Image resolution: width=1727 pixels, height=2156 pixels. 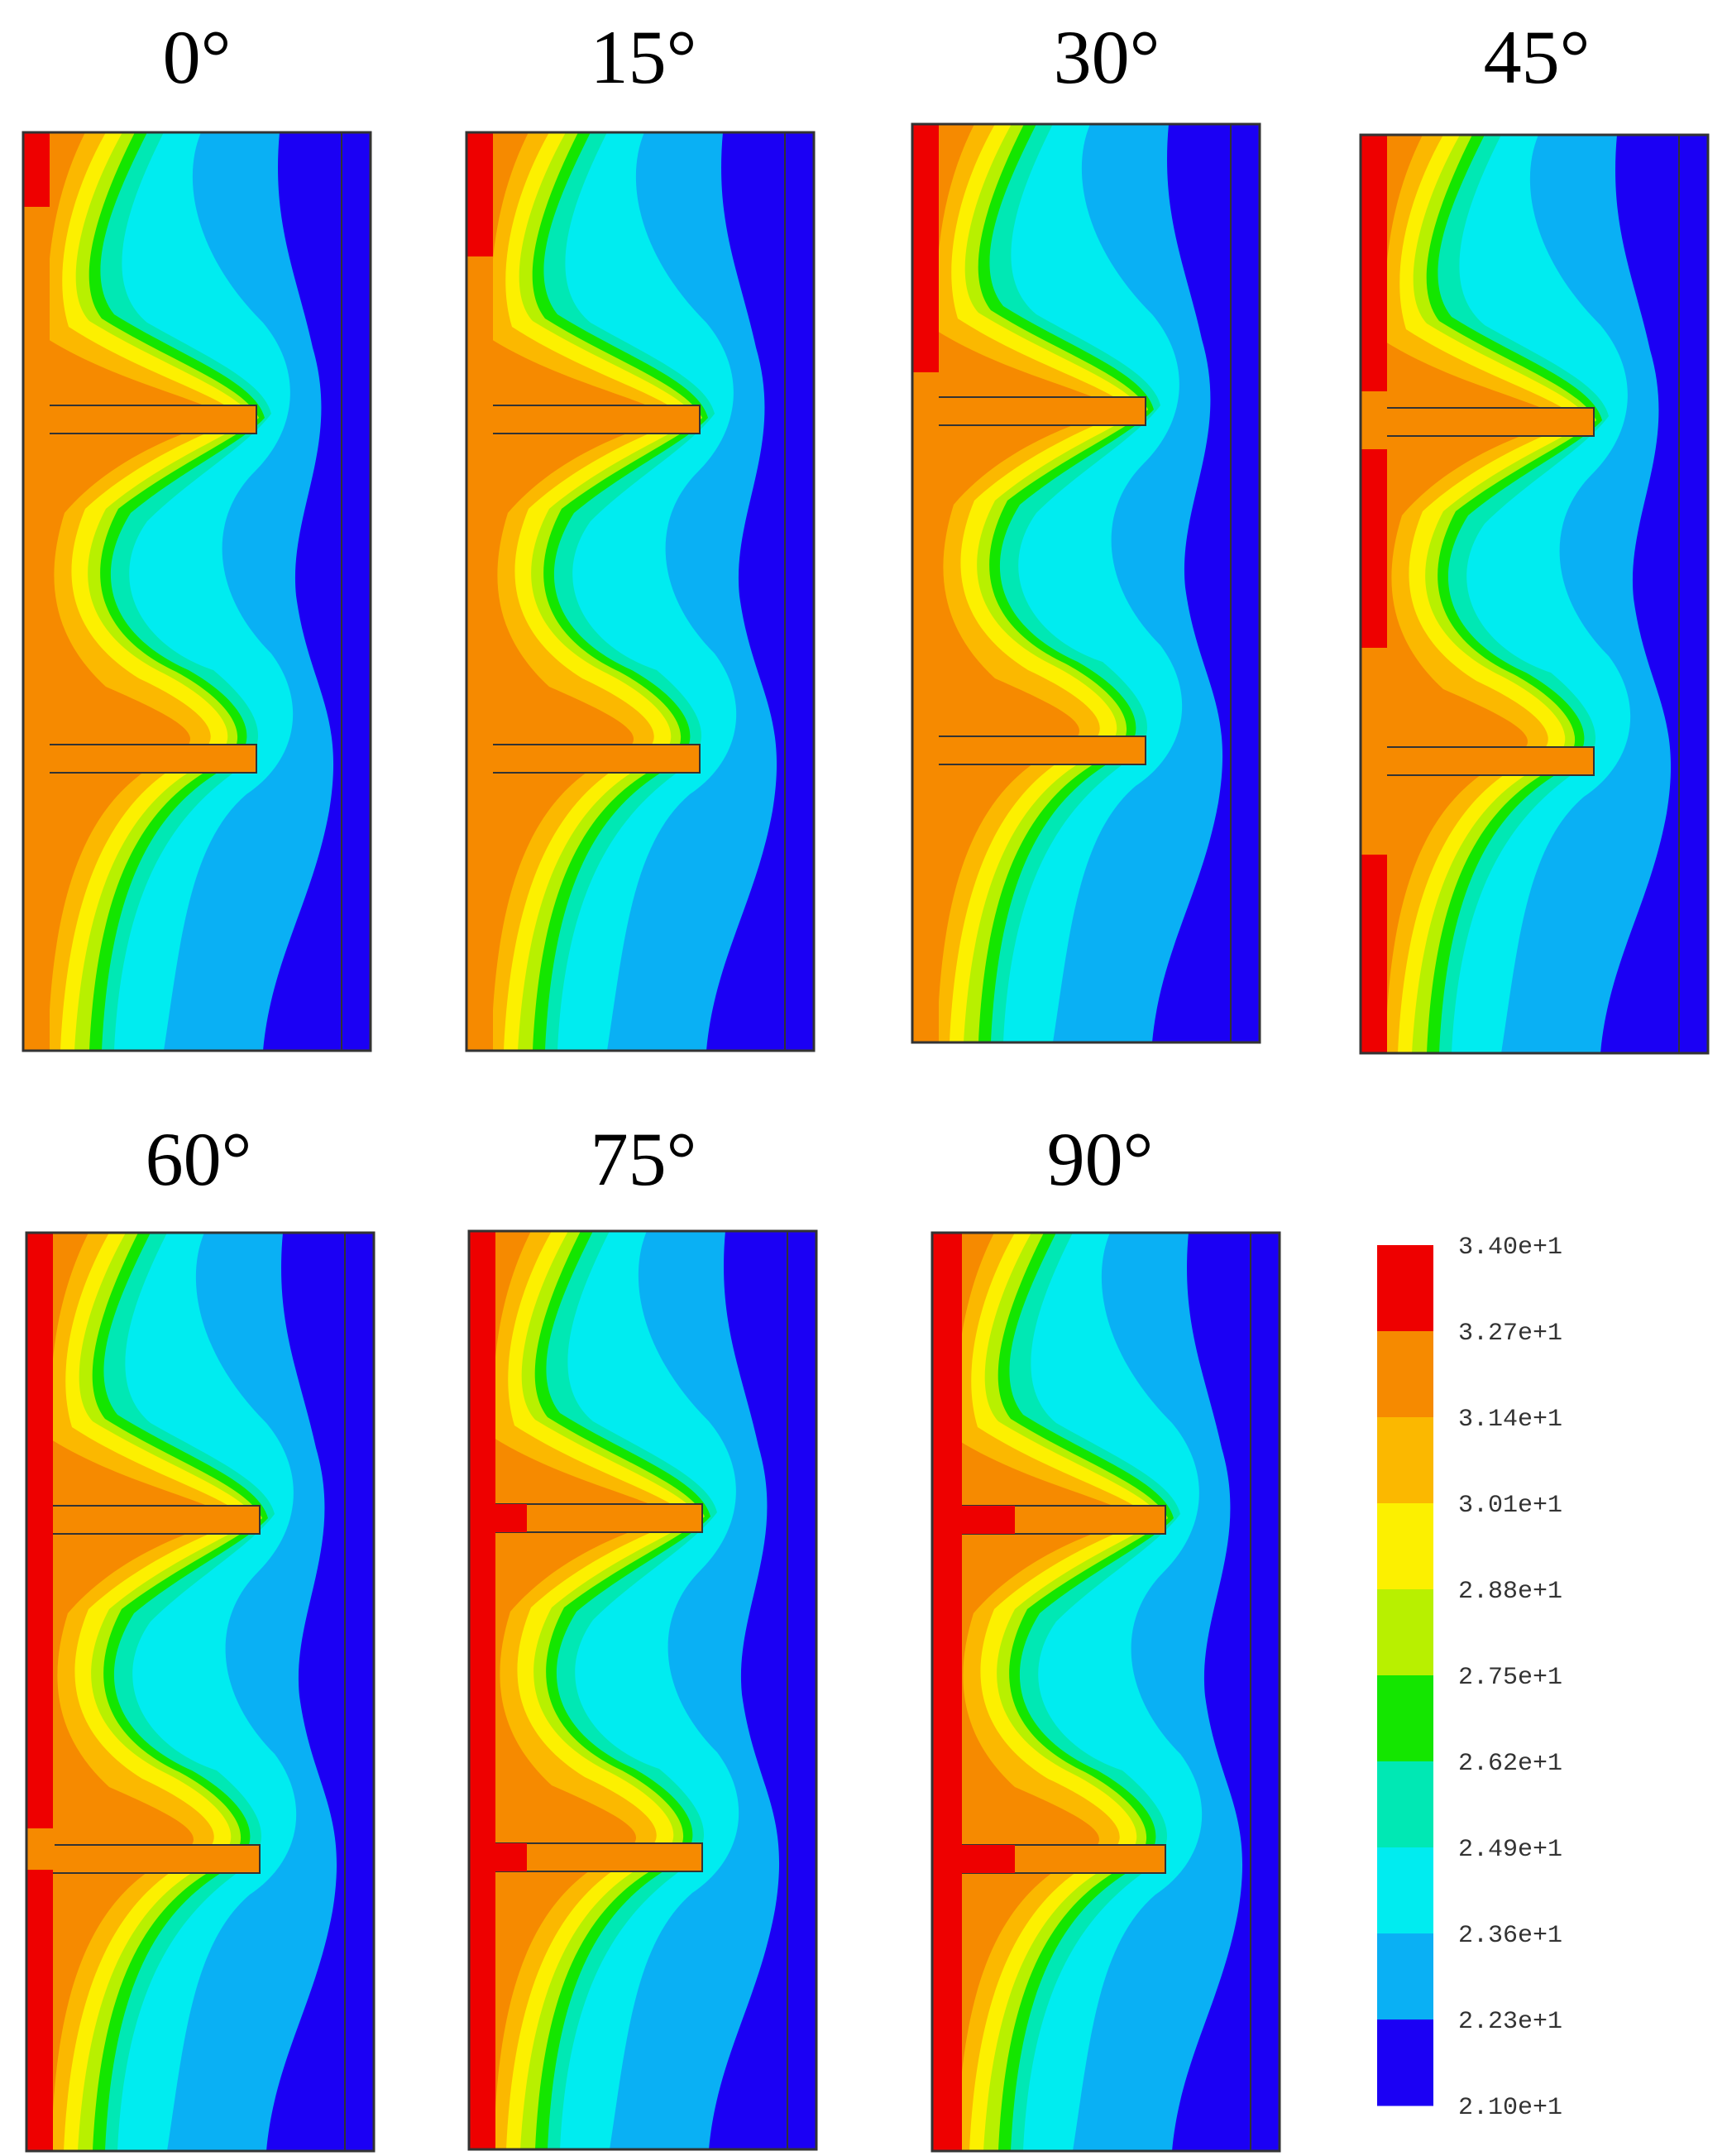 I want to click on colorbar-label: 3.40e+1, so click(x=1510, y=1248).